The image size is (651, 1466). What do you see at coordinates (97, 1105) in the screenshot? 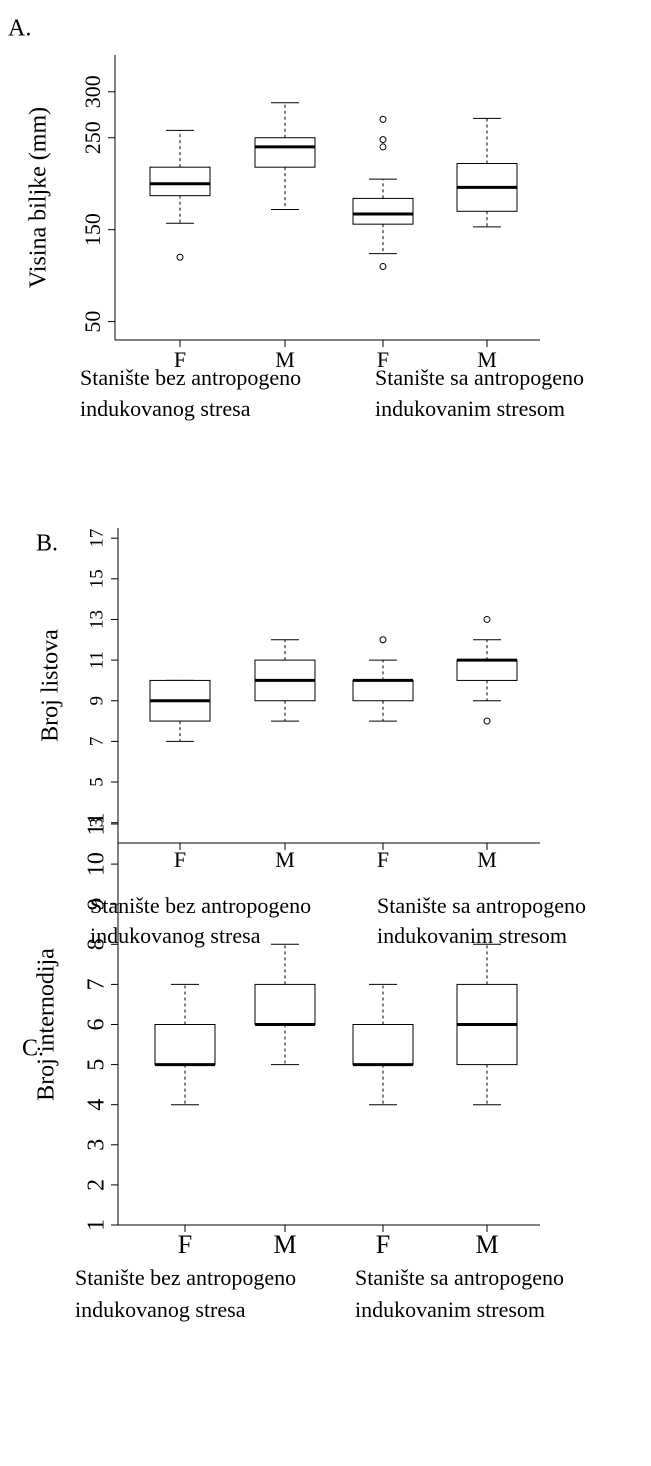
I see `y-tick-label: 4` at bounding box center [97, 1105].